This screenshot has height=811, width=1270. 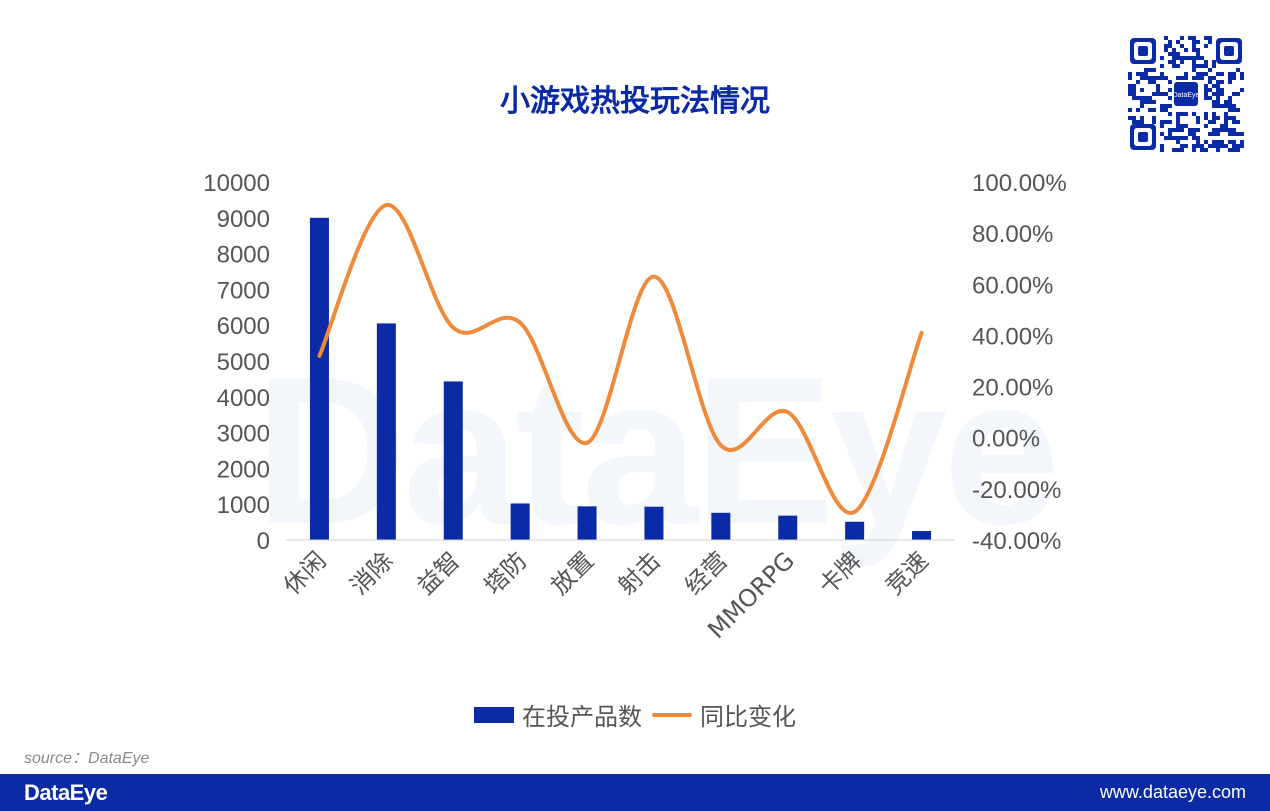 I want to click on legend-bar-label: 在投产品数, so click(x=582, y=717).